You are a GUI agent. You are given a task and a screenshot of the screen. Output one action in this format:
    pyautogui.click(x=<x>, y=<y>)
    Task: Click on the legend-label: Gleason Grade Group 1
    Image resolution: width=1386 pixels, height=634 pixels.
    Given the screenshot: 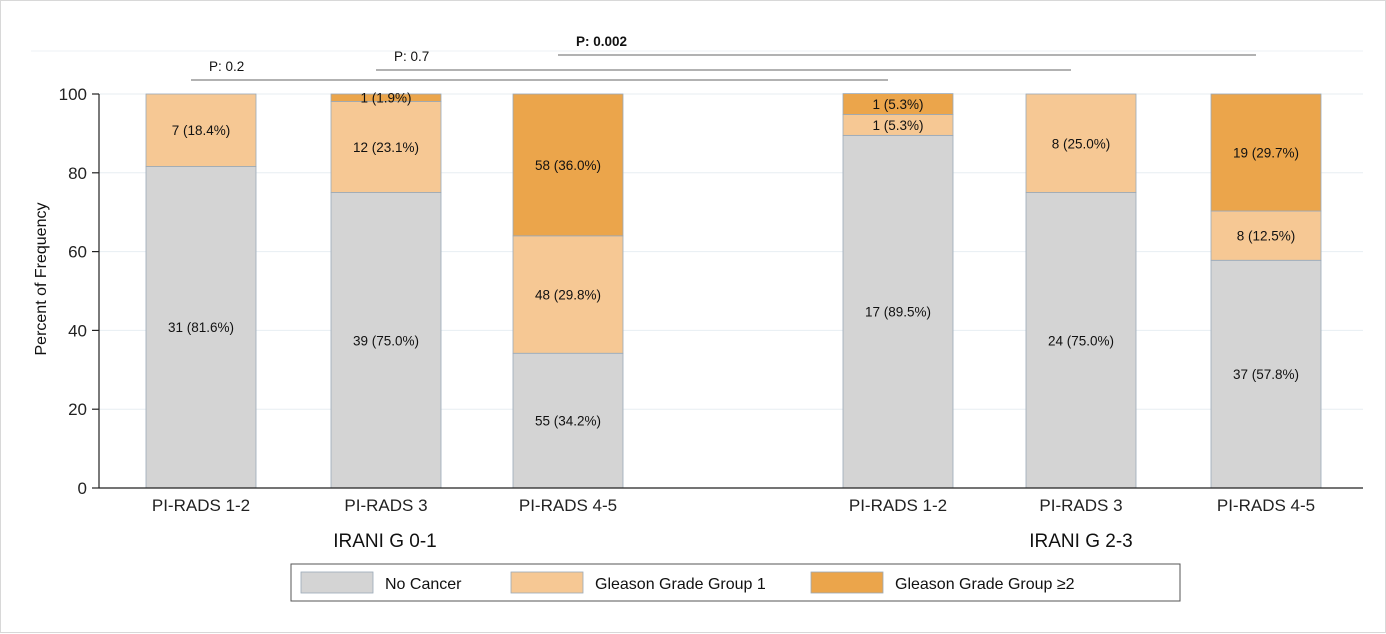 What is the action you would take?
    pyautogui.click(x=680, y=584)
    